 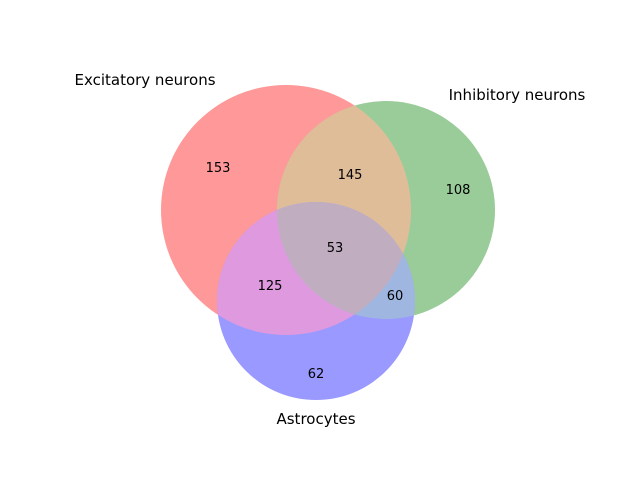 What do you see at coordinates (517, 95) in the screenshot?
I see `set-label-inhibitory: Inhibitory neurons` at bounding box center [517, 95].